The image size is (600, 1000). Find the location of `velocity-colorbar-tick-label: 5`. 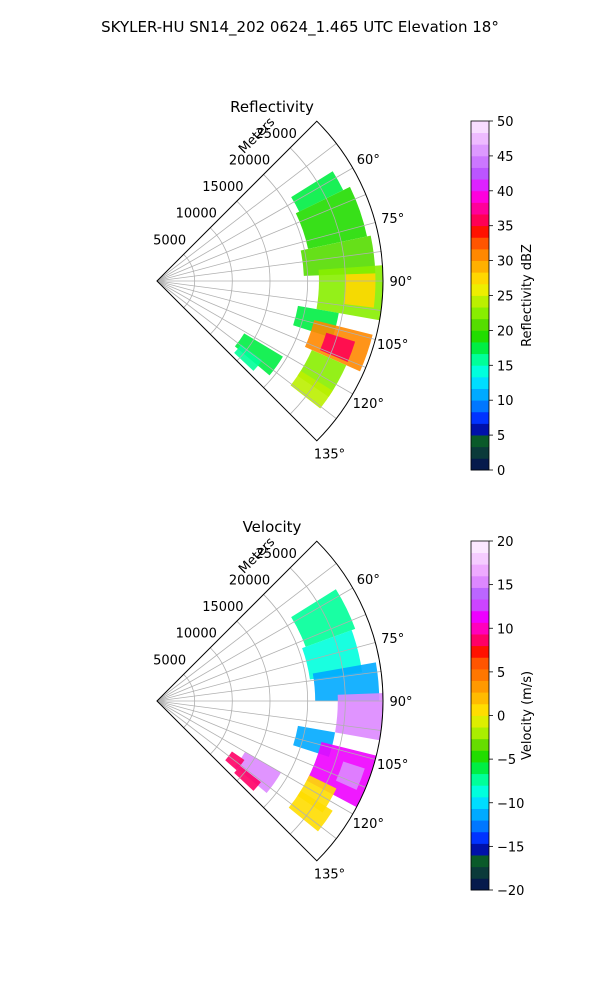

velocity-colorbar-tick-label: 5 is located at coordinates (501, 673).